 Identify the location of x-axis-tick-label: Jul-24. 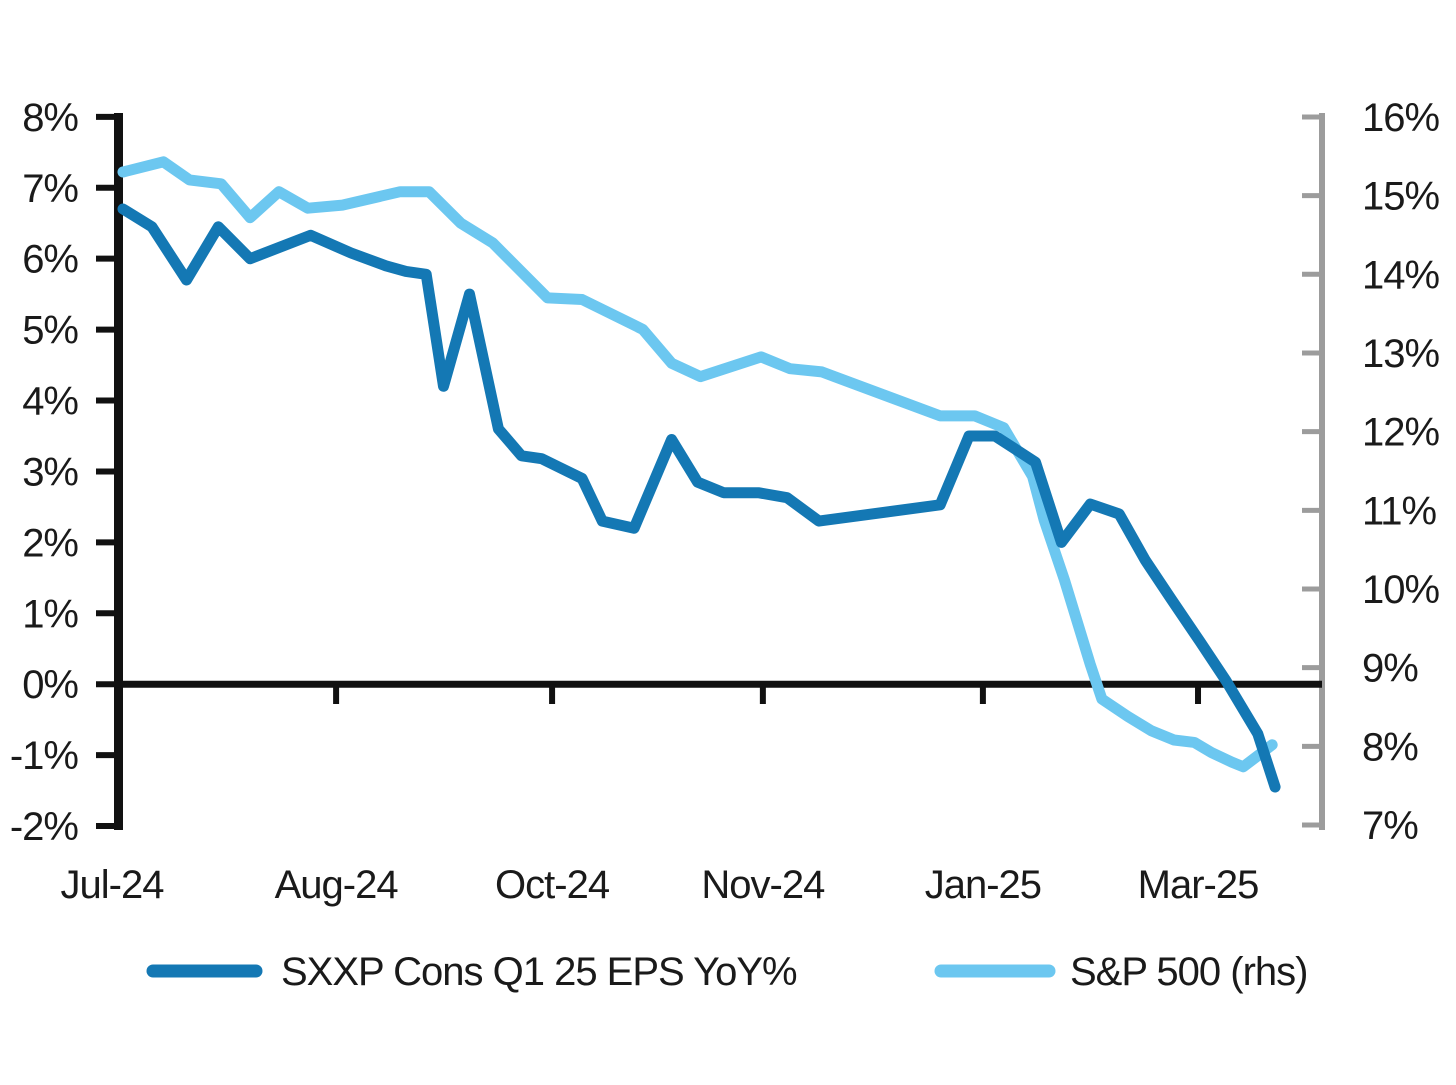
(113, 885).